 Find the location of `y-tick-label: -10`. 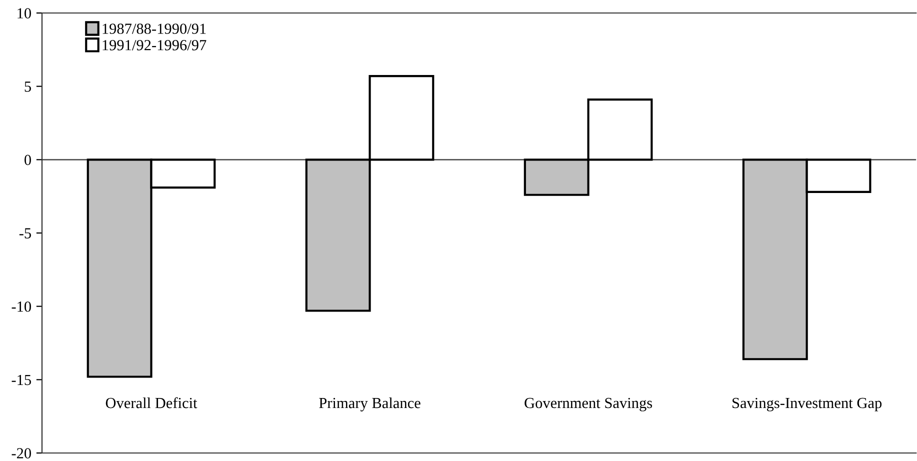

y-tick-label: -10 is located at coordinates (21, 306).